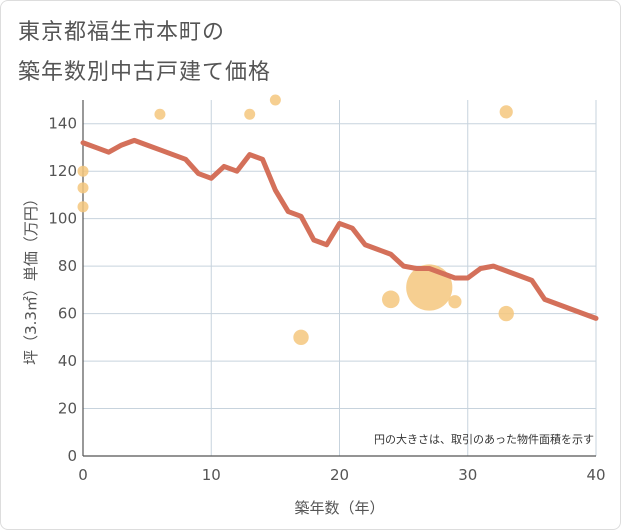  Describe the element at coordinates (339, 508) in the screenshot. I see `x-axis-label: 築年数（年）` at that location.